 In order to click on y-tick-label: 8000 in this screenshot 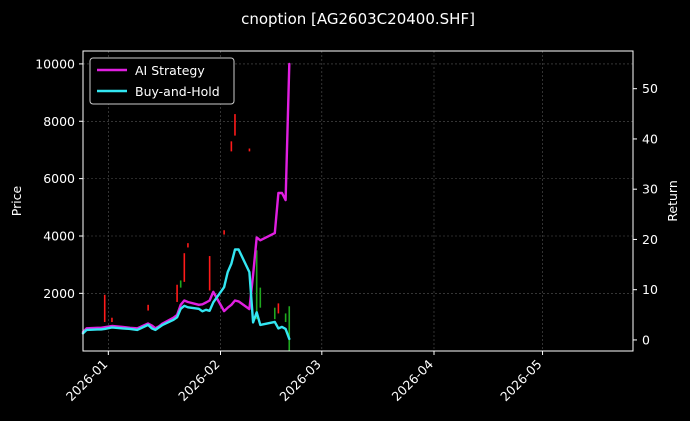, I will do `click(59, 121)`.